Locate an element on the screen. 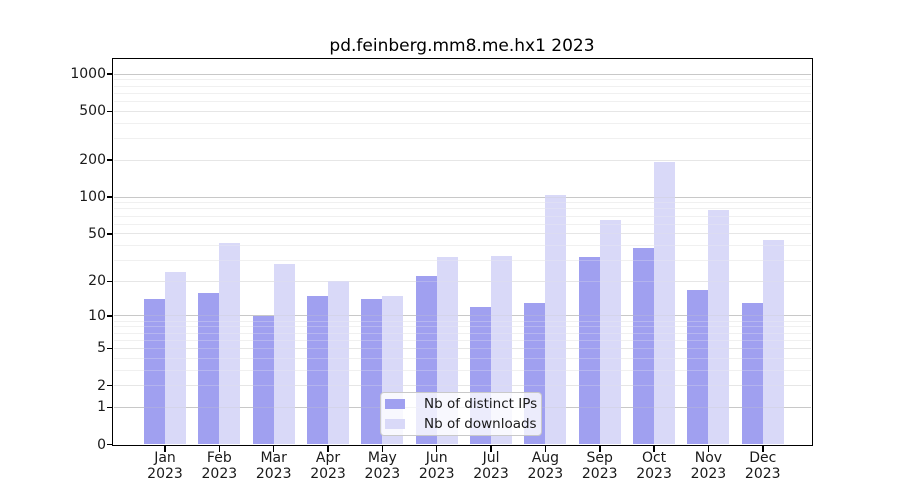  y-tick-label: 500 is located at coordinates (92, 111).